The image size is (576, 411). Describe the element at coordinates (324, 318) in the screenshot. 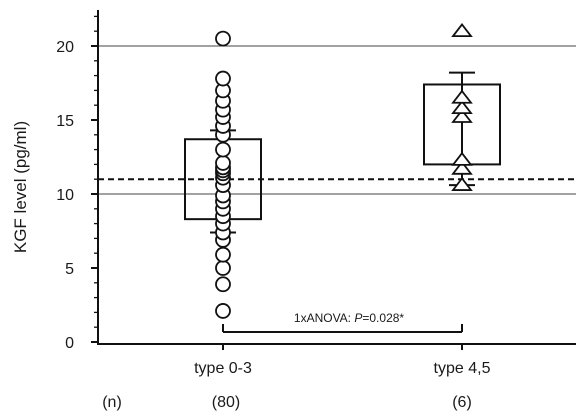

I see `anova-prefix: 1xANOVA:` at that location.